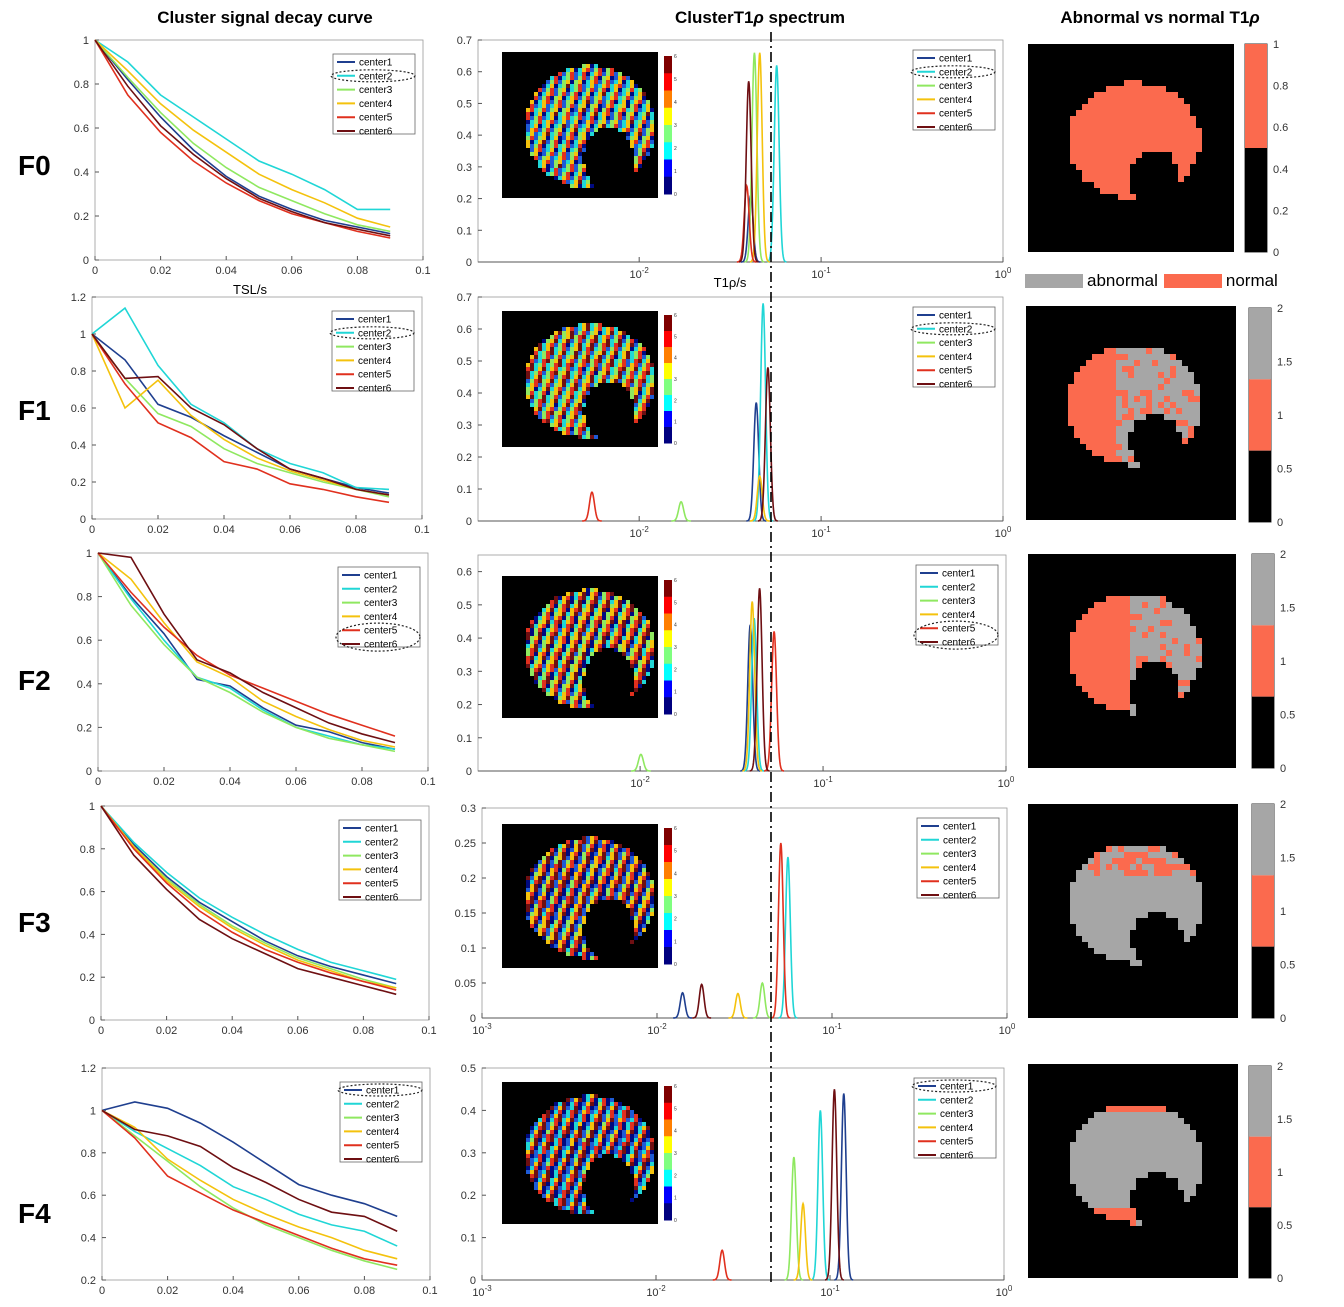 Image resolution: width=1344 pixels, height=1307 pixels. What do you see at coordinates (1007, 1029) in the screenshot?
I see `x-tick-label: 100` at bounding box center [1007, 1029].